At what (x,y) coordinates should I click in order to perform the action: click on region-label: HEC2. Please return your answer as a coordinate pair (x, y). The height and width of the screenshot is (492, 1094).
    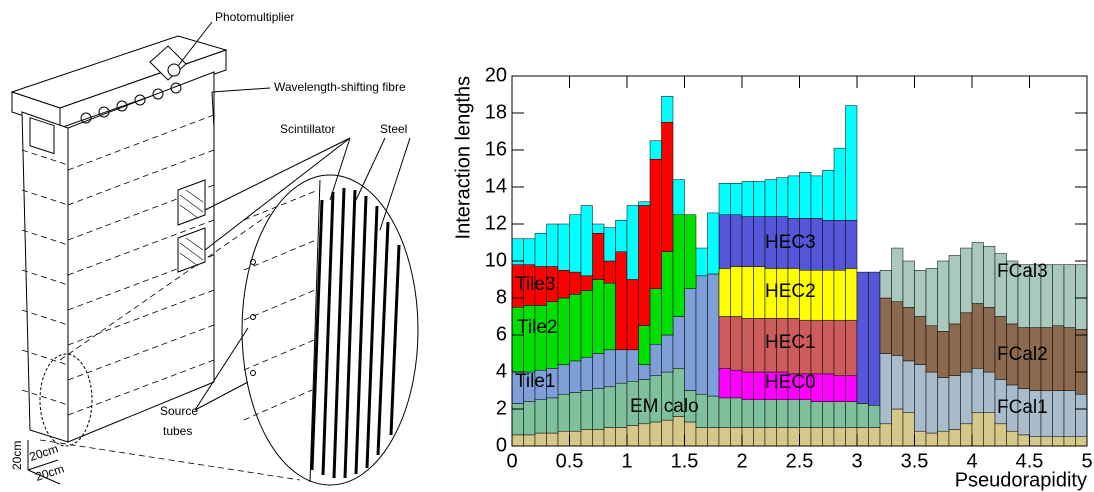
    Looking at the image, I should click on (790, 291).